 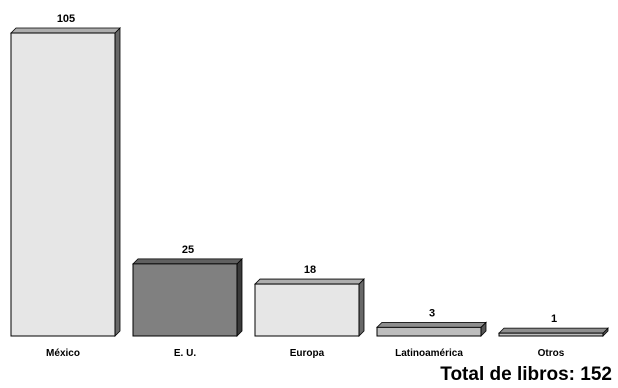 What do you see at coordinates (307, 353) in the screenshot?
I see `category-label-2: Europa` at bounding box center [307, 353].